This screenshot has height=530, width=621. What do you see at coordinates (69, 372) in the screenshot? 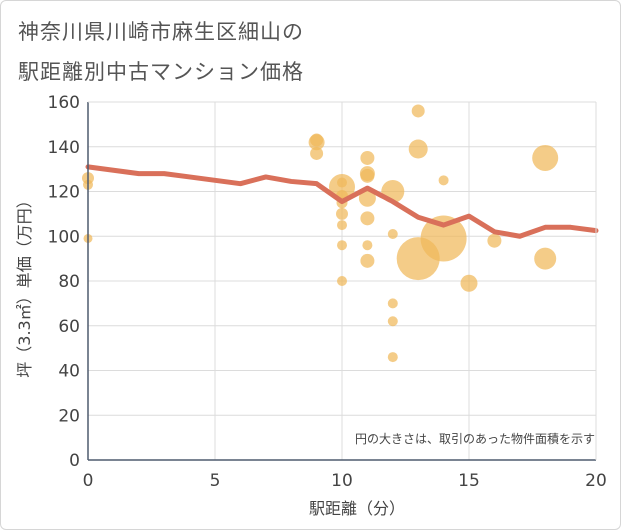
I see `y-tick-label: 40` at bounding box center [69, 372].